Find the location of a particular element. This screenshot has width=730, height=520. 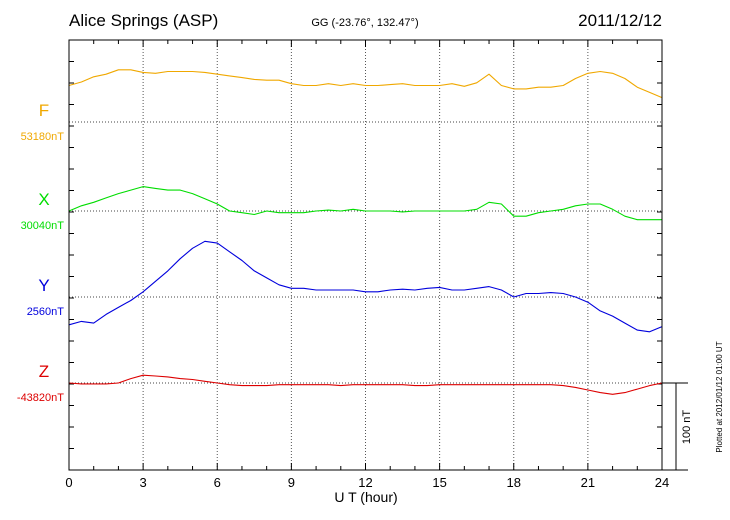

series-name-x: X is located at coordinates (43, 199).